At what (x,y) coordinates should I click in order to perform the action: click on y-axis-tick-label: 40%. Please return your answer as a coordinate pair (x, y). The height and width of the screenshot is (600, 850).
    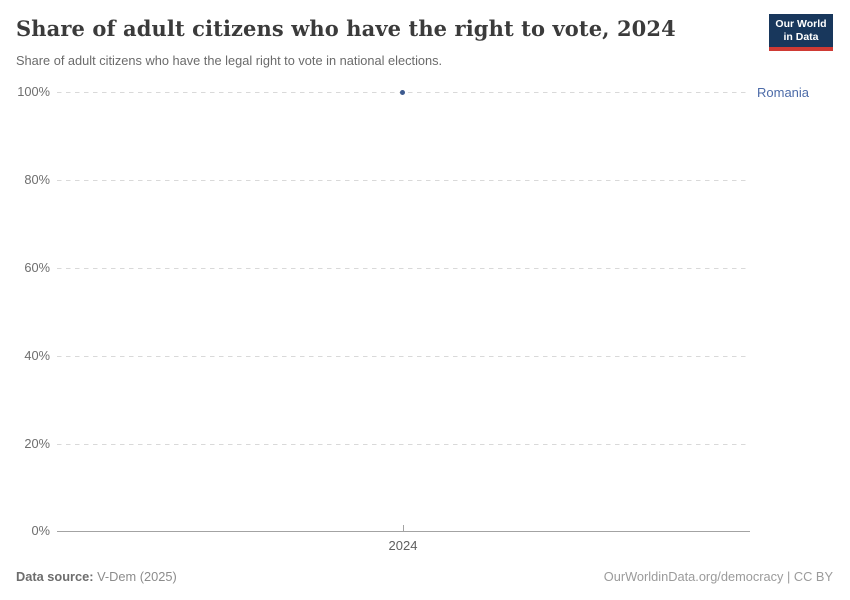
    Looking at the image, I should click on (37, 355).